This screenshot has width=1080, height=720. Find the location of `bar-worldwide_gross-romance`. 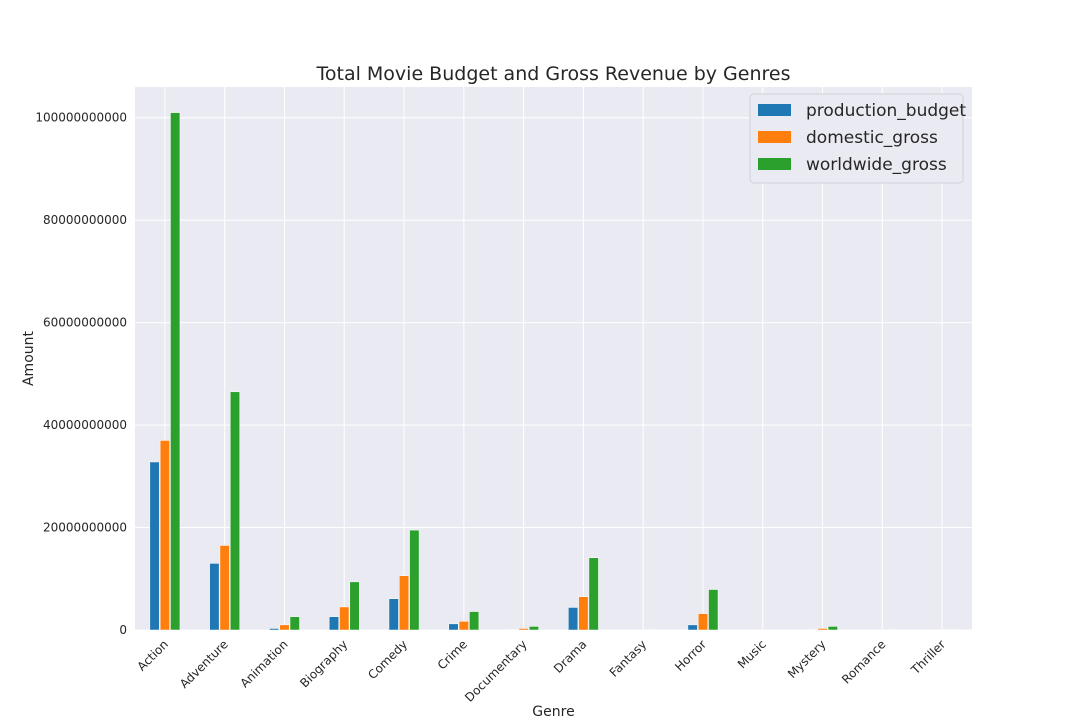

bar-worldwide_gross-romance is located at coordinates (892, 630).